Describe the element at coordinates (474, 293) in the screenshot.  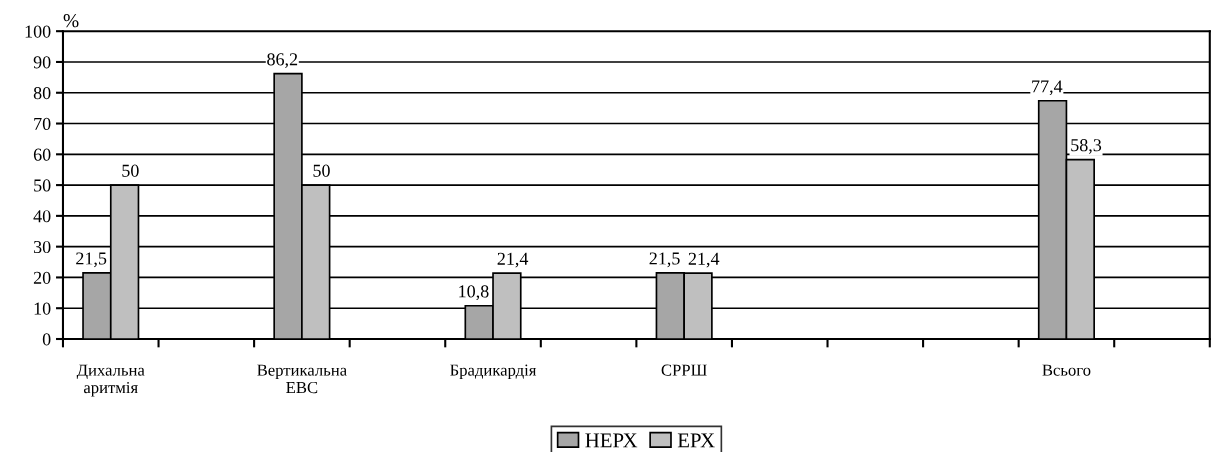
I see `data-label: 10,8` at that location.